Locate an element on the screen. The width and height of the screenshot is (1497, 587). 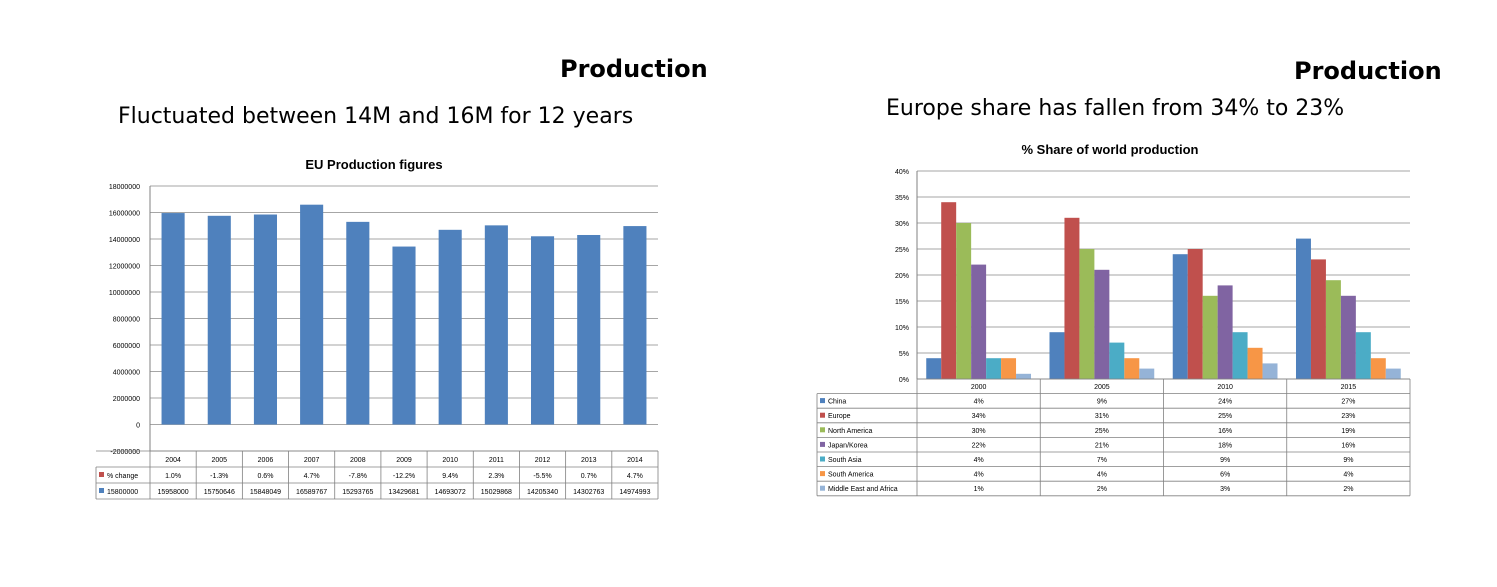
chart2-ytick-label: 0% is located at coordinates (904, 380).